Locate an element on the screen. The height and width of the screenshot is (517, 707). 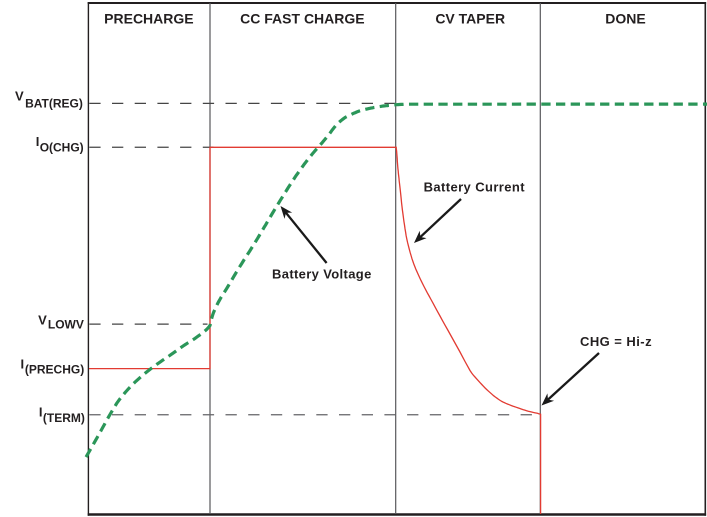
svg-text: PRECHARGE is located at coordinates (148, 19).